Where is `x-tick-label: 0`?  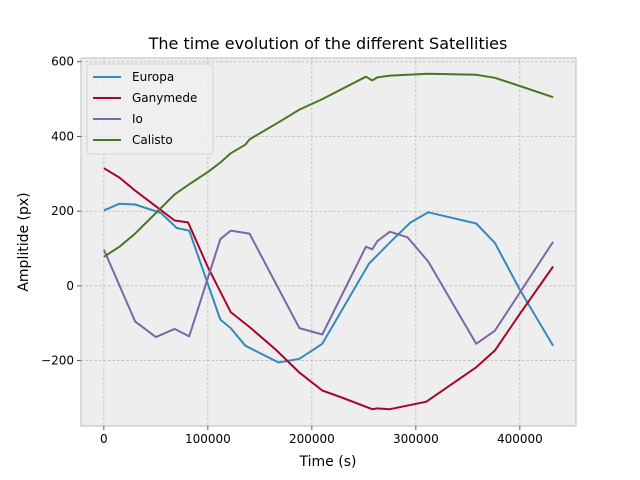 x-tick-label: 0 is located at coordinates (104, 439).